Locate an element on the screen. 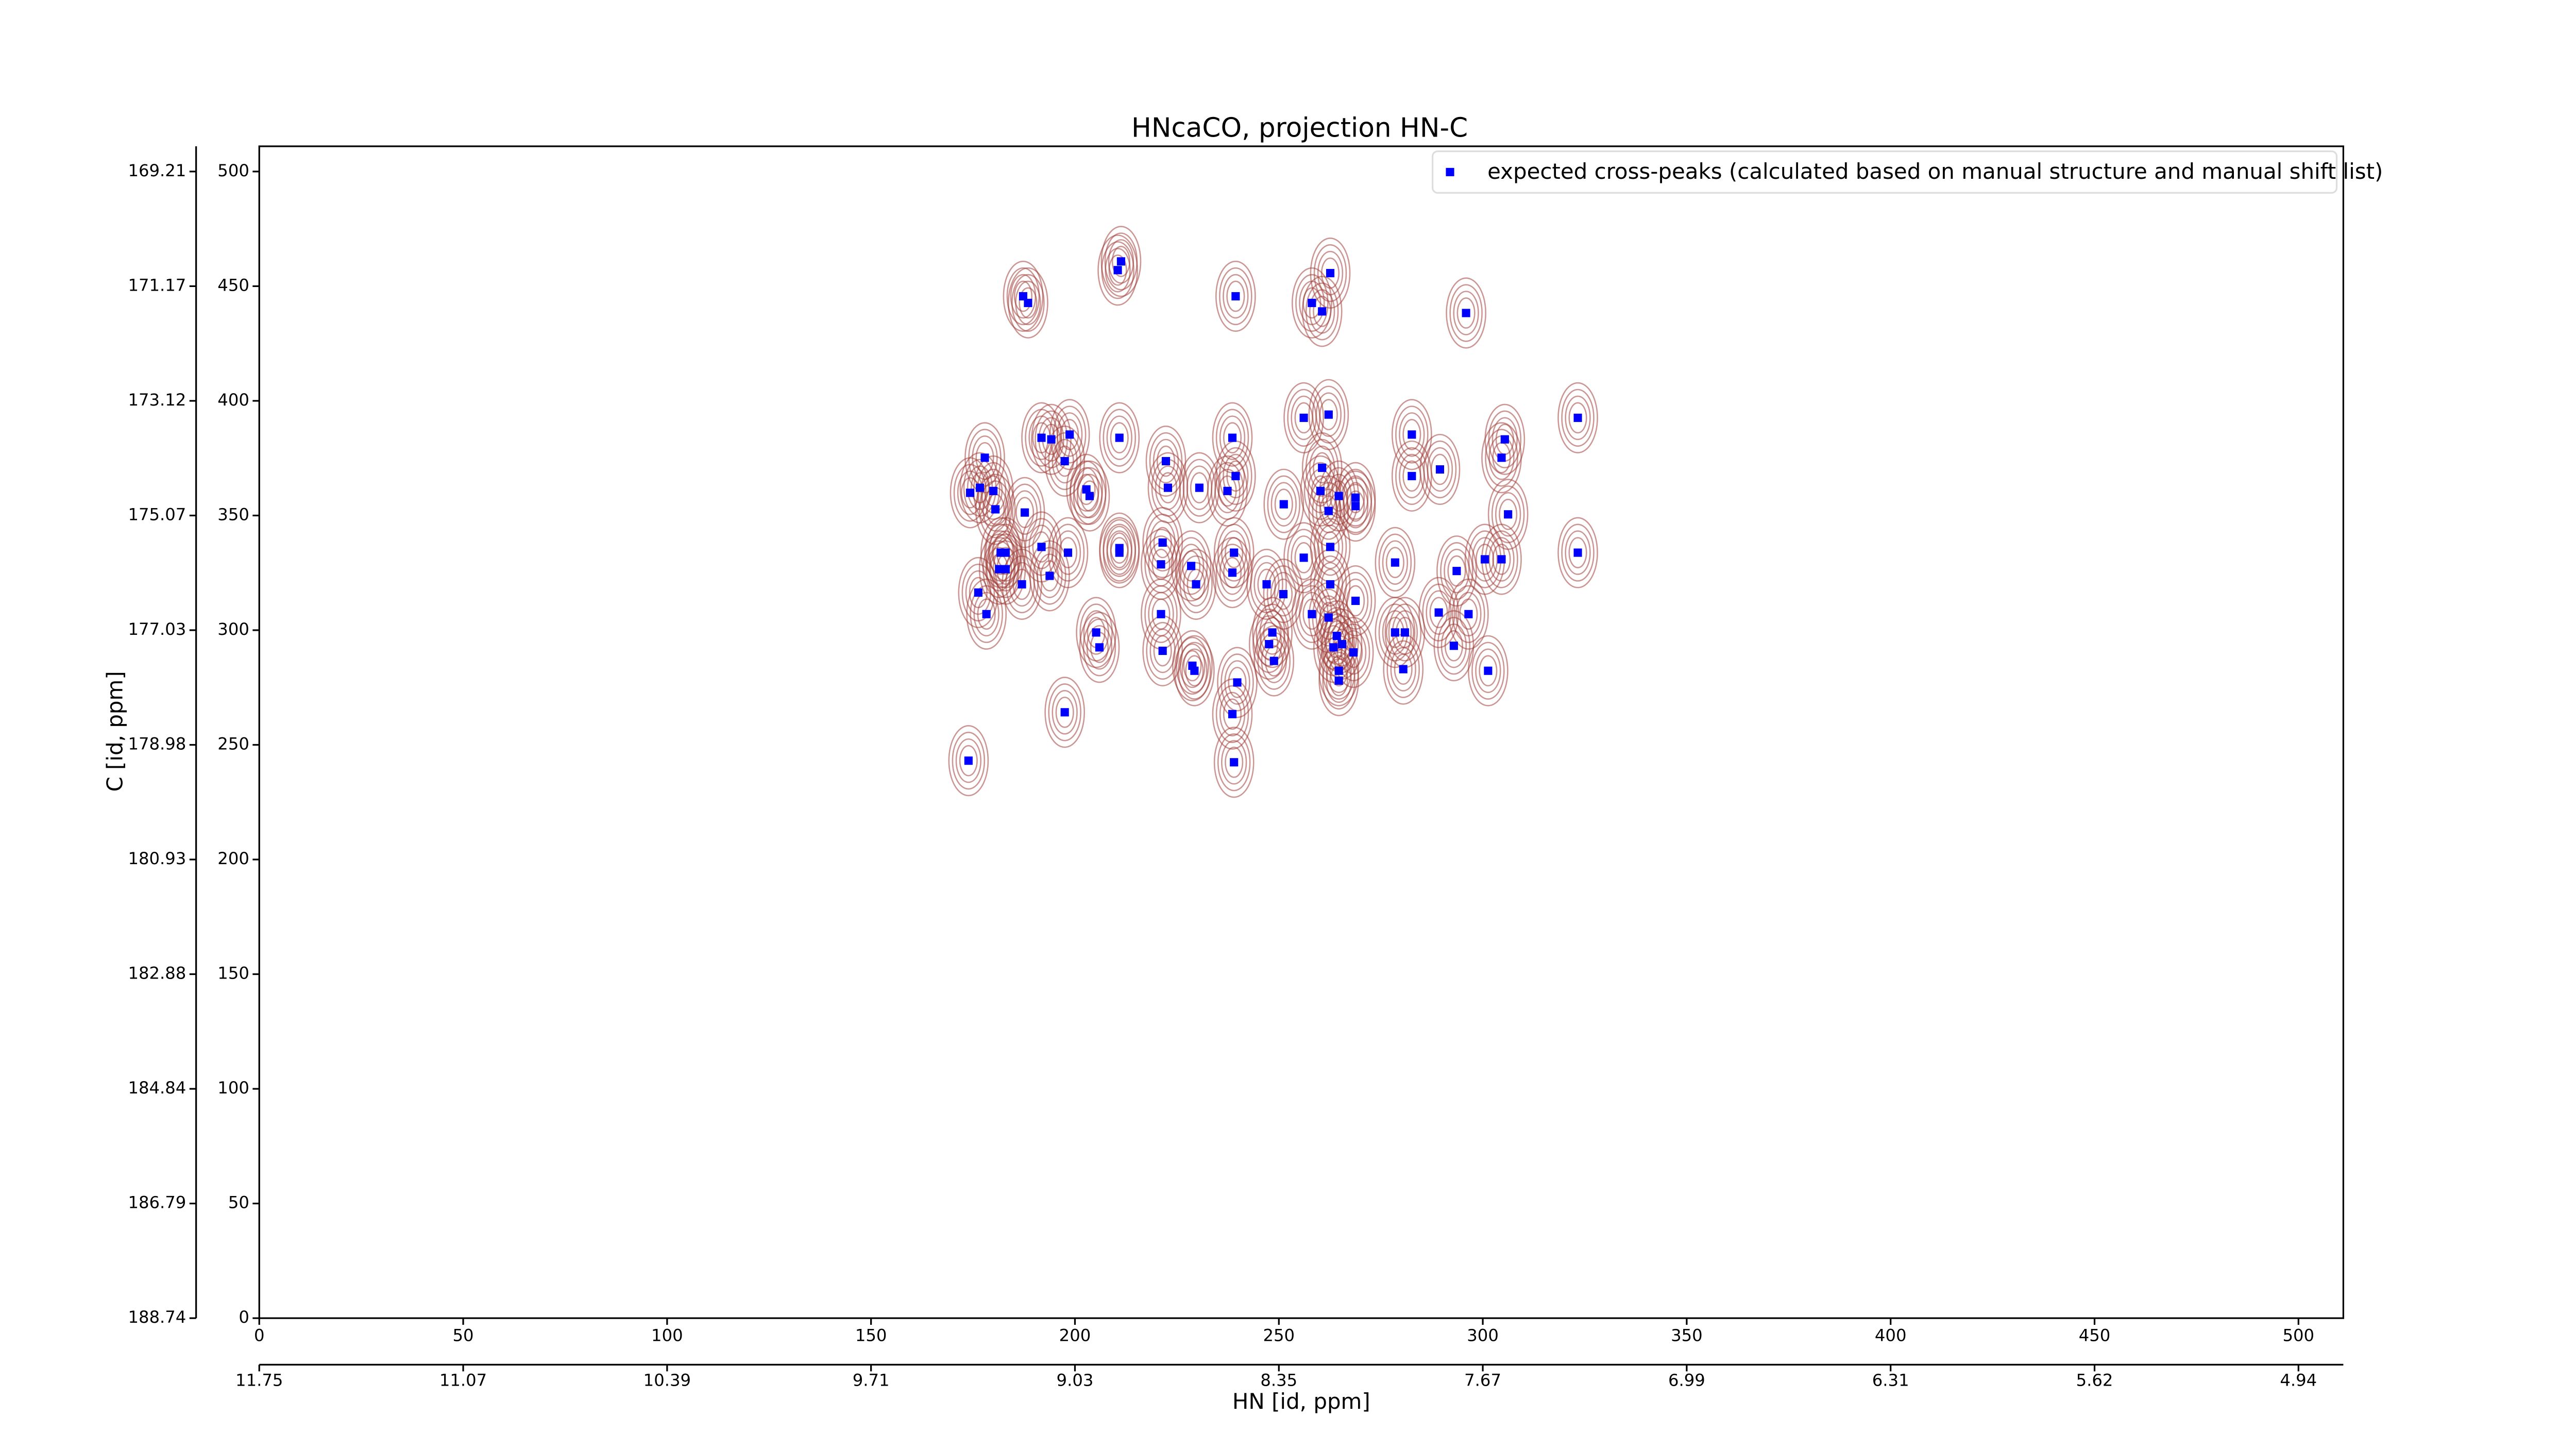  y2-tick-label: 188.74 is located at coordinates (157, 1317).